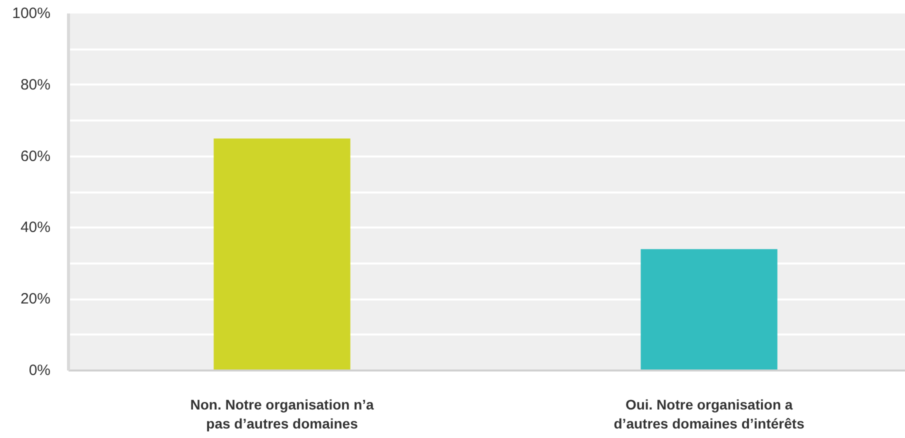 The height and width of the screenshot is (438, 905). What do you see at coordinates (35, 227) in the screenshot?
I see `y-tick-label: 40%` at bounding box center [35, 227].